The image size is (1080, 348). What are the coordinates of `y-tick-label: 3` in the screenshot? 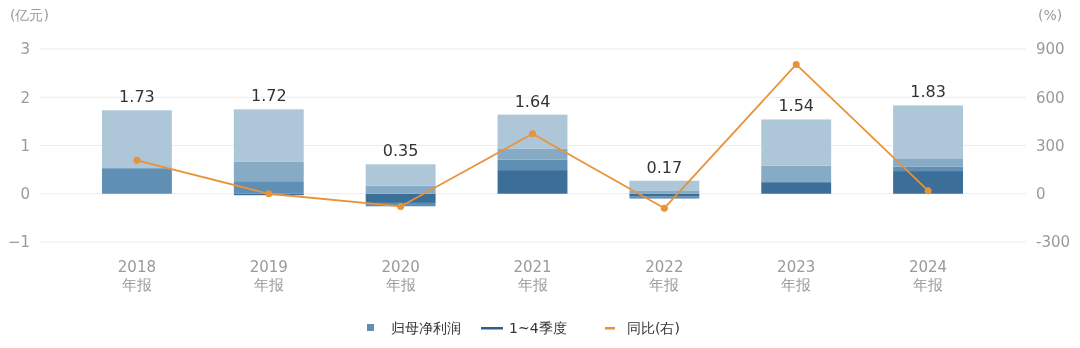 It's located at (25, 49).